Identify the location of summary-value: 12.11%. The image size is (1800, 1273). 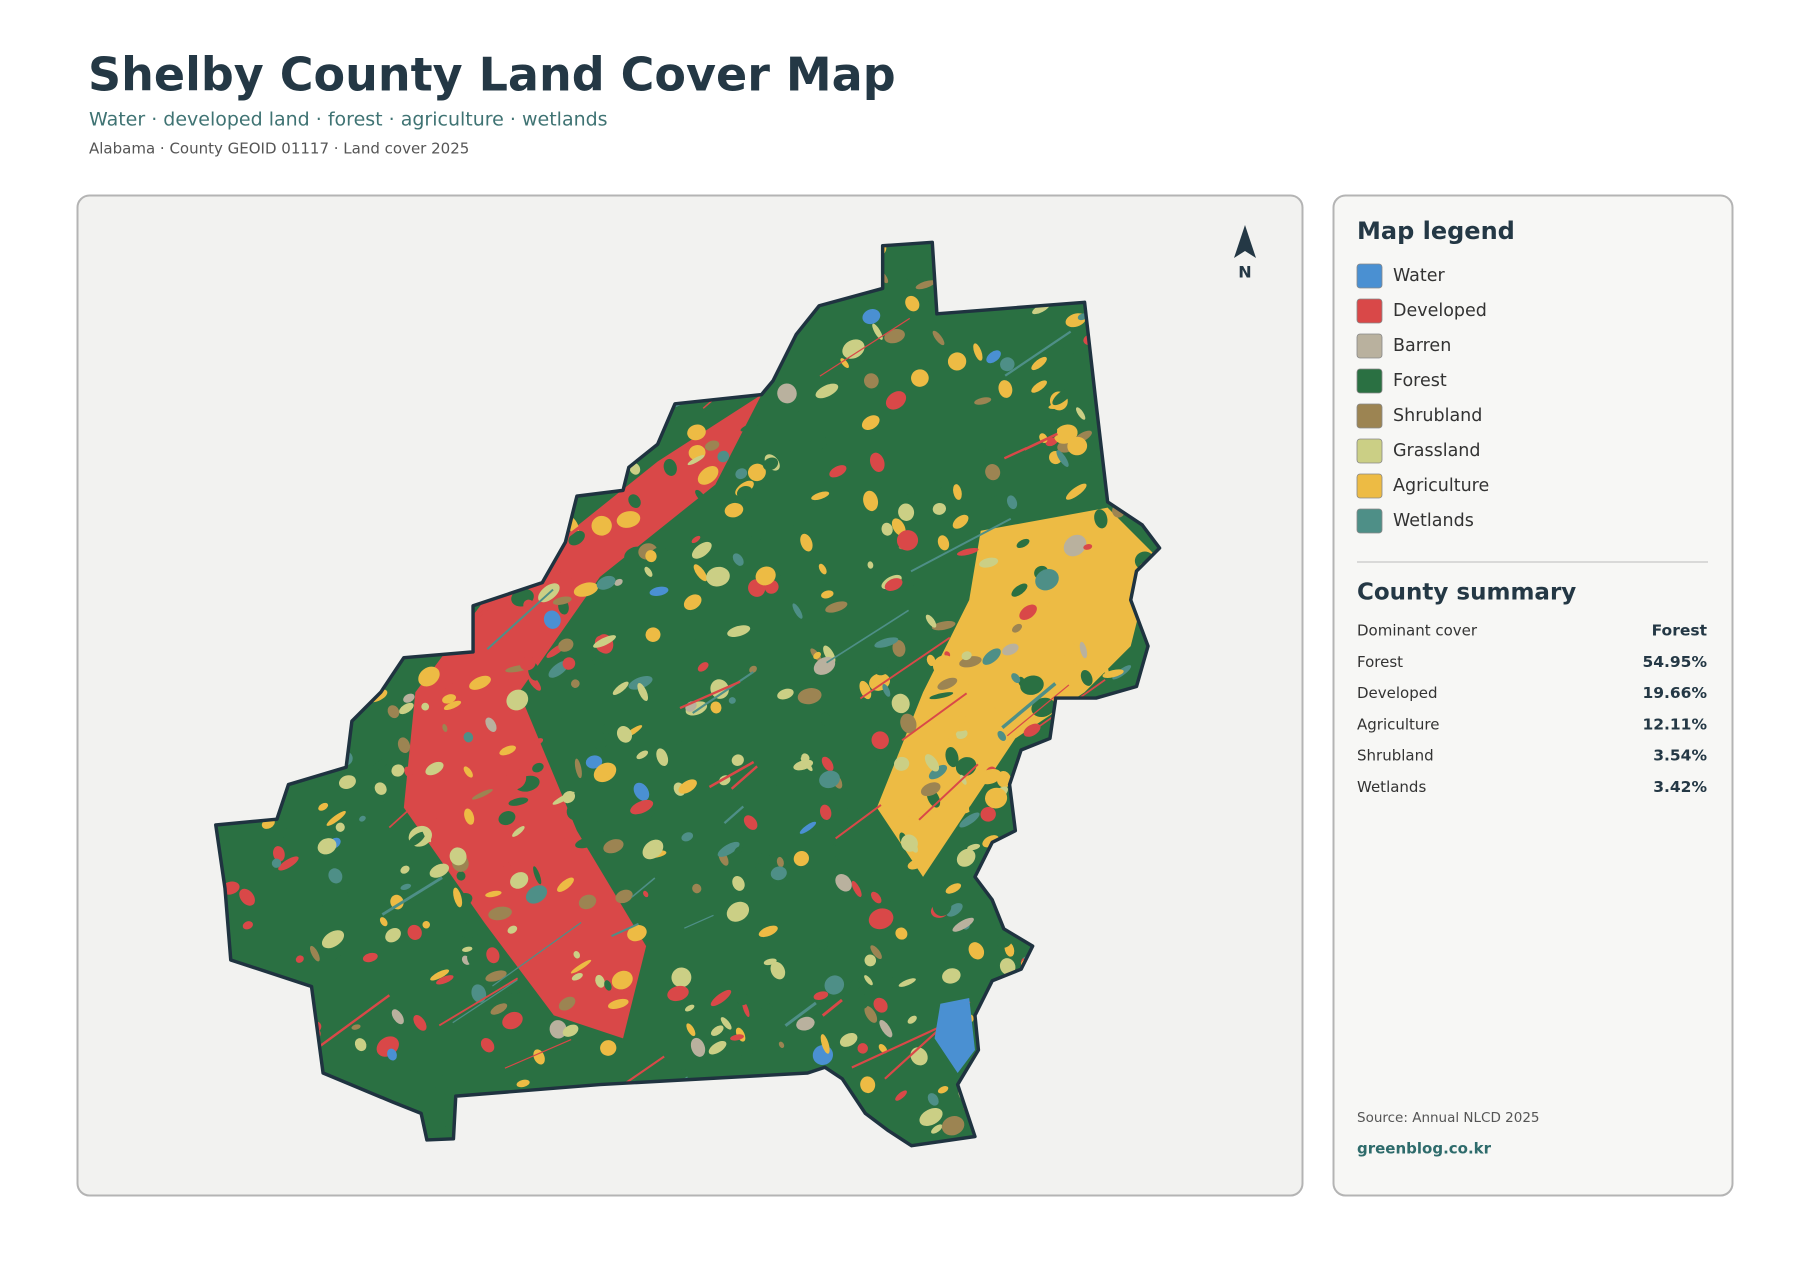
(1674, 724).